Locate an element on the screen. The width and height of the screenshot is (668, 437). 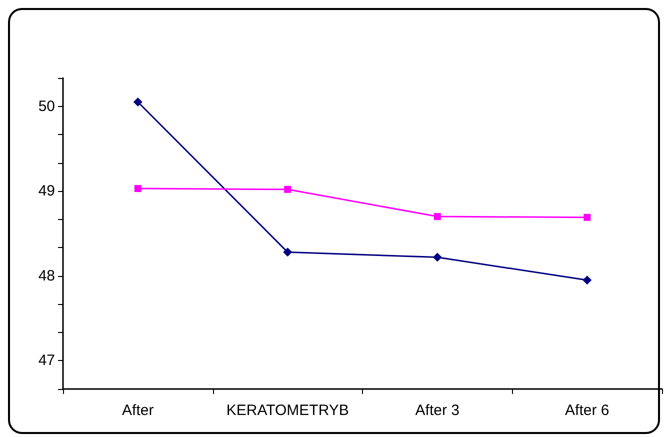
y-tick-label: 48 is located at coordinates (46, 275).